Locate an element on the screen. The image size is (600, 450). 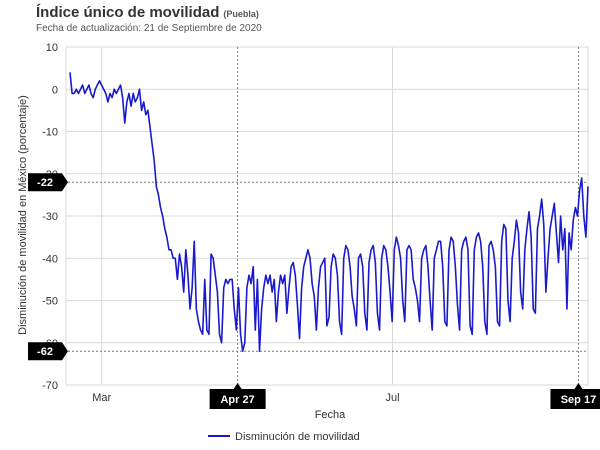
x-tick-label: Jul is located at coordinates (393, 398).